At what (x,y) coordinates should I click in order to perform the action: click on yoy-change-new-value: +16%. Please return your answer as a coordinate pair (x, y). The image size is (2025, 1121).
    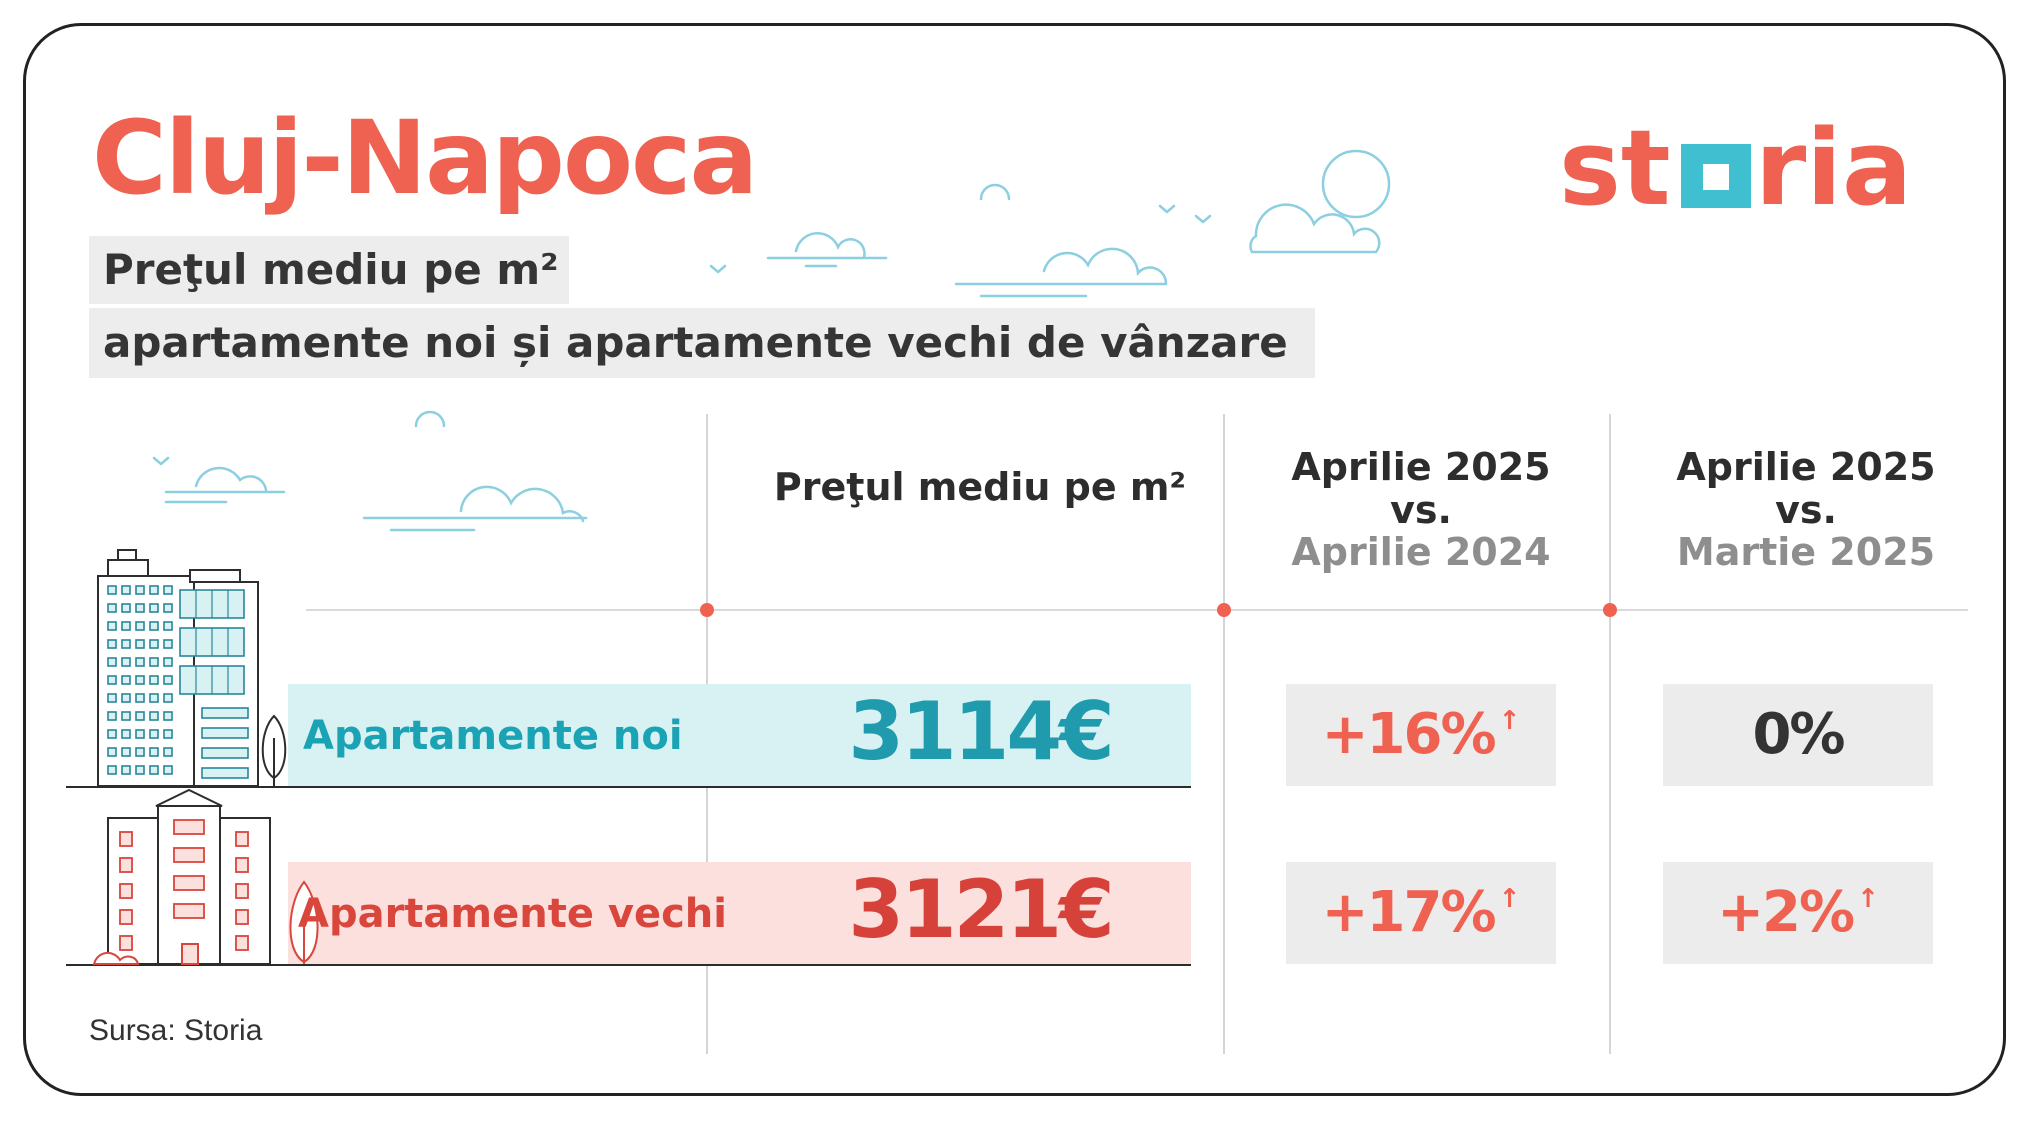
    Looking at the image, I should click on (1409, 734).